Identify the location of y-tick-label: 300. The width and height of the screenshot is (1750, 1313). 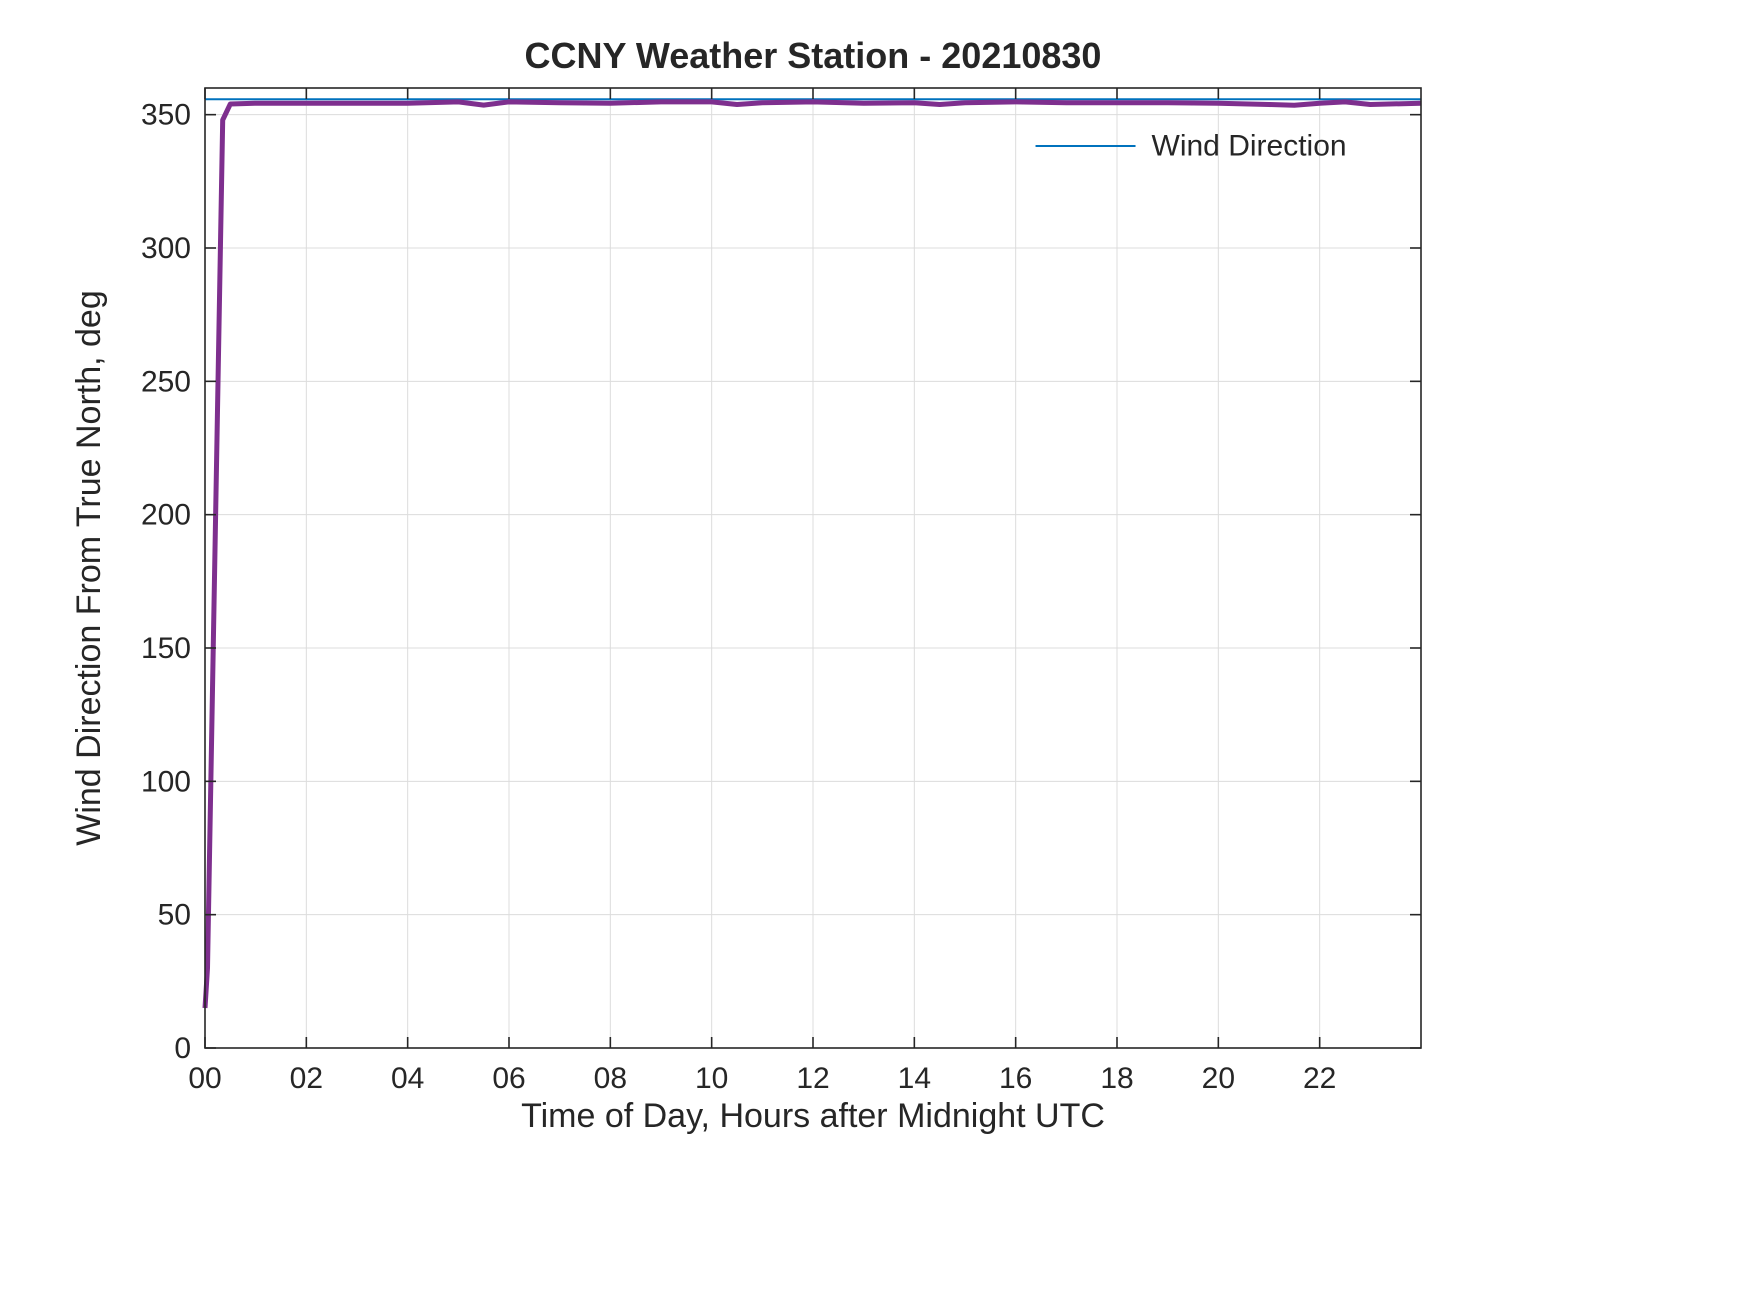
(166, 248).